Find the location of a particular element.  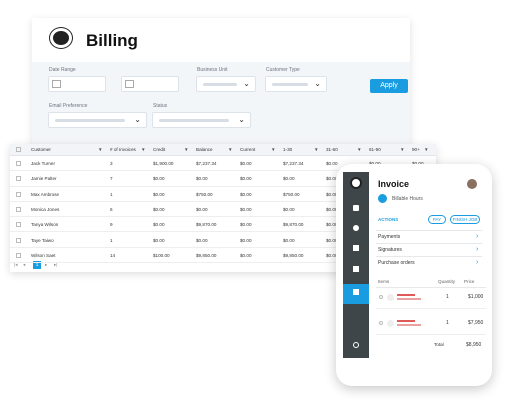

page-nav: |◂ is located at coordinates (16, 264).